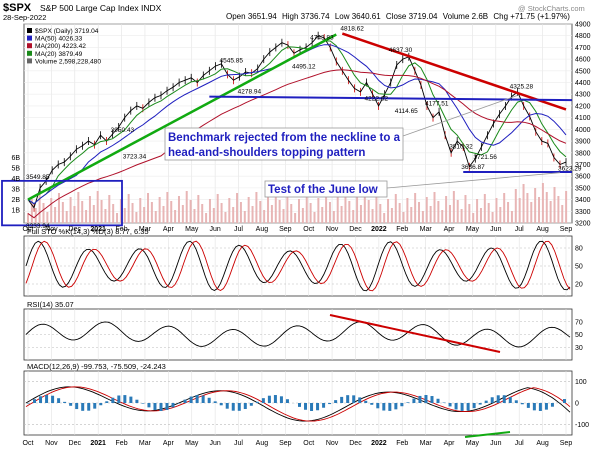  I want to click on price-point-label: 4278.94, so click(250, 92).